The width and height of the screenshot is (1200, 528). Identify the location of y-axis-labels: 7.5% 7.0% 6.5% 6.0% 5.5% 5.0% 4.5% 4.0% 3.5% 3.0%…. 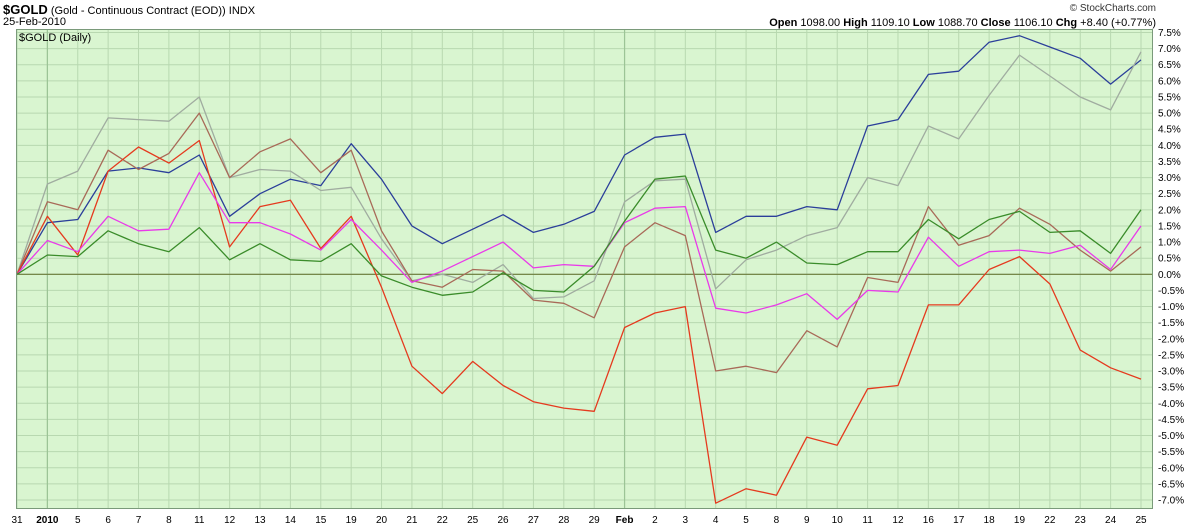
(1171, 267).